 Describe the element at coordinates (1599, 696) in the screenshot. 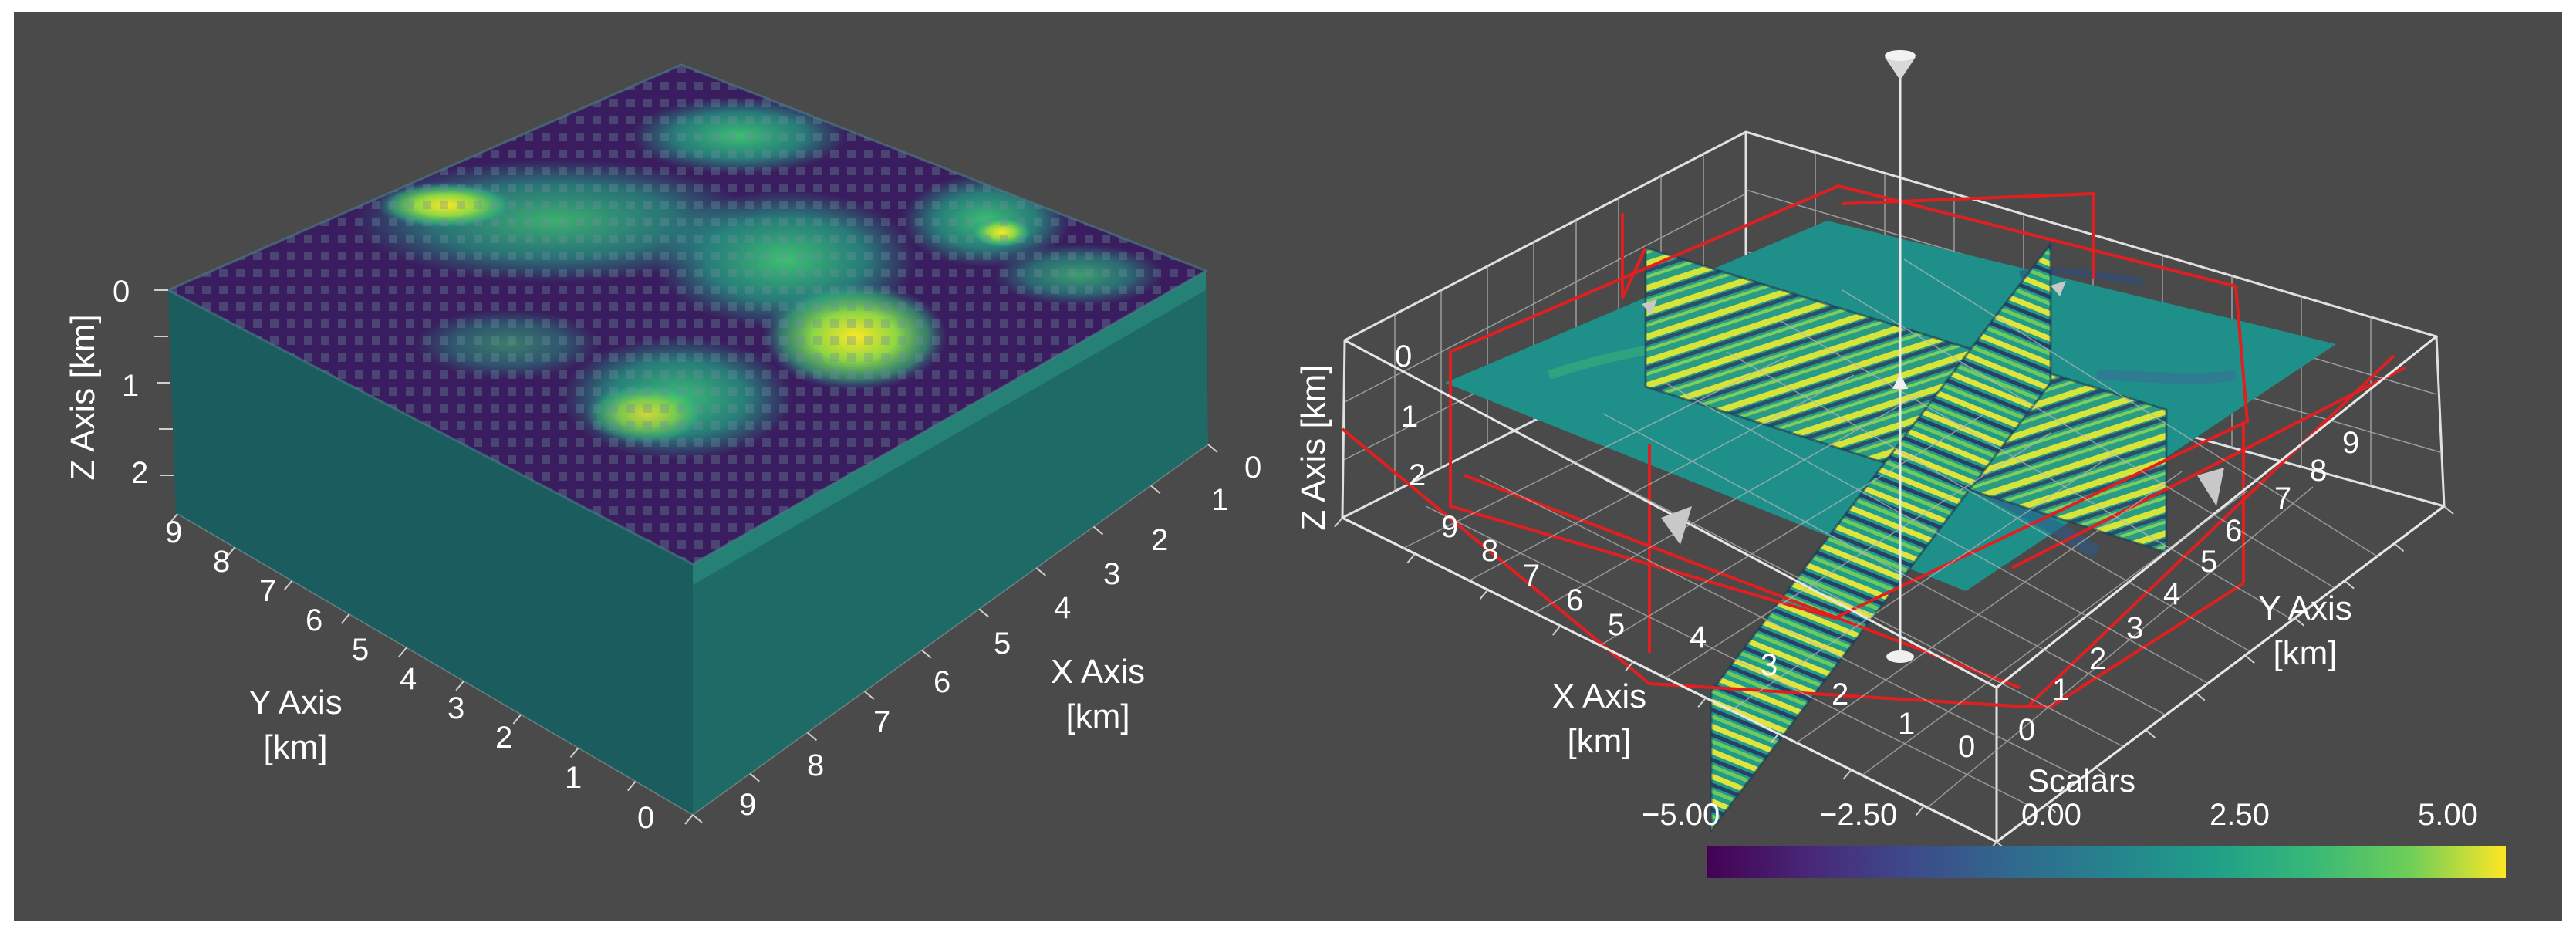

I see `right-x-axis-title-line1: X Axis` at that location.